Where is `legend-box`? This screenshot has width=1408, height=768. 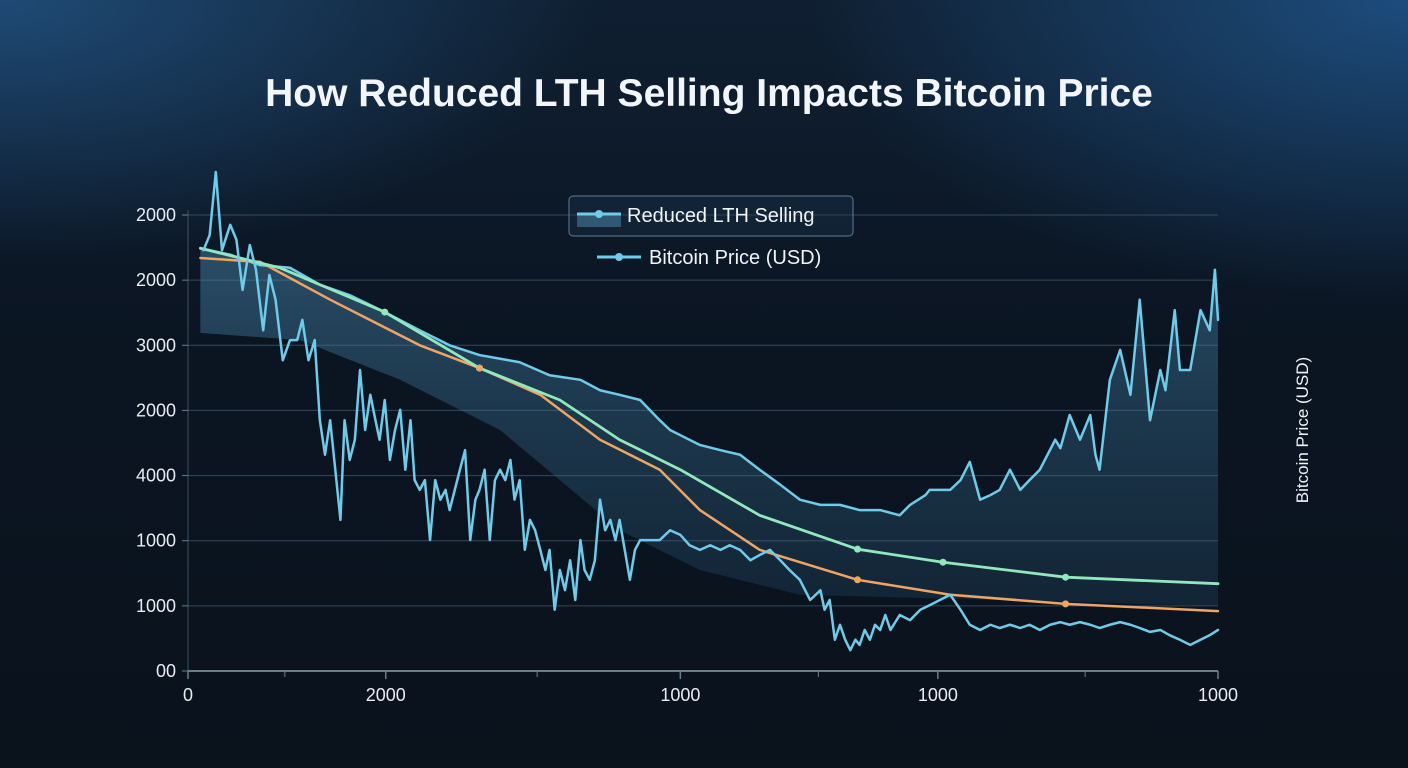
legend-box is located at coordinates (711, 216).